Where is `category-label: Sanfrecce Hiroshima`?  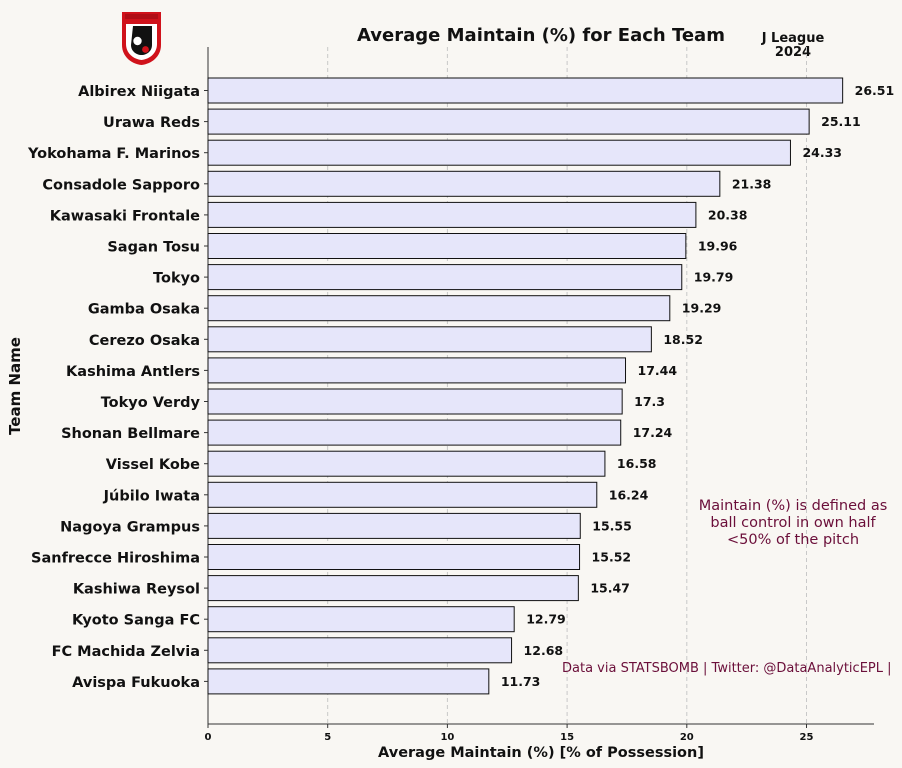
category-label: Sanfrecce Hiroshima is located at coordinates (115, 559).